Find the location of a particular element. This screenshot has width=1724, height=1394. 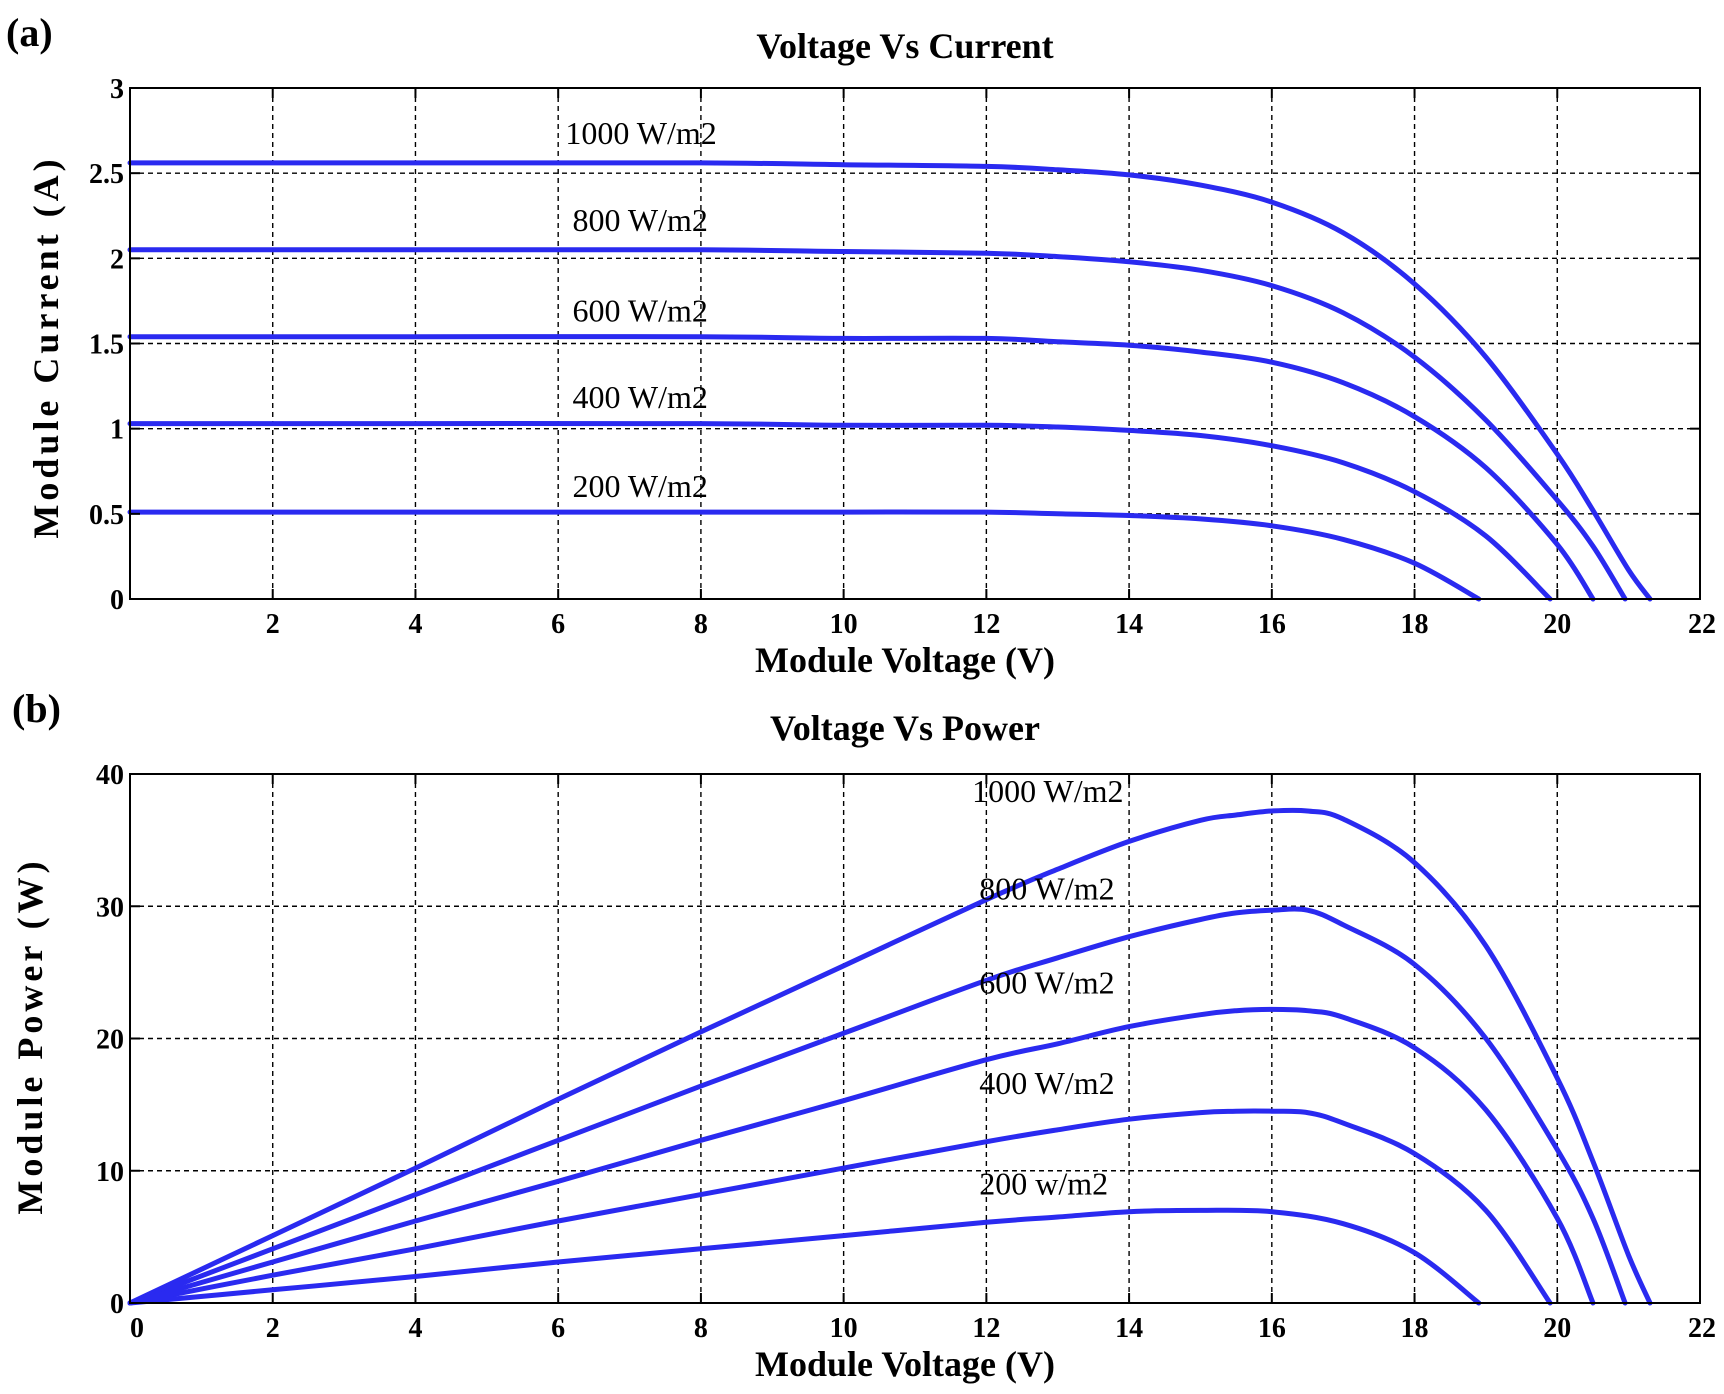

x-tick-labels: 0 2 4 6 8 10 12 14 16 18 20 22 is located at coordinates (923, 1328).